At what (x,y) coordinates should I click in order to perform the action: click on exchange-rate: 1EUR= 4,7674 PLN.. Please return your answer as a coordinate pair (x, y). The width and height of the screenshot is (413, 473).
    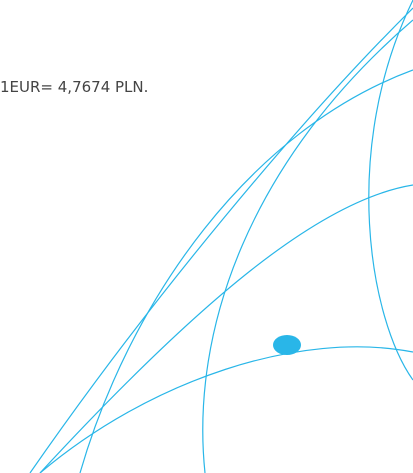
    Looking at the image, I should click on (74, 87).